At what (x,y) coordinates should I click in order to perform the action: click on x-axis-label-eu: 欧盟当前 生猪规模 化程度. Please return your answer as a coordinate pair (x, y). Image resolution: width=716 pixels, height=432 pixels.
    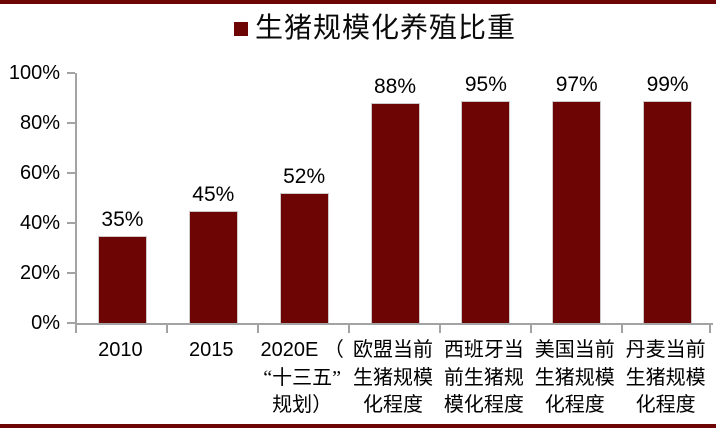
    Looking at the image, I should click on (393, 378).